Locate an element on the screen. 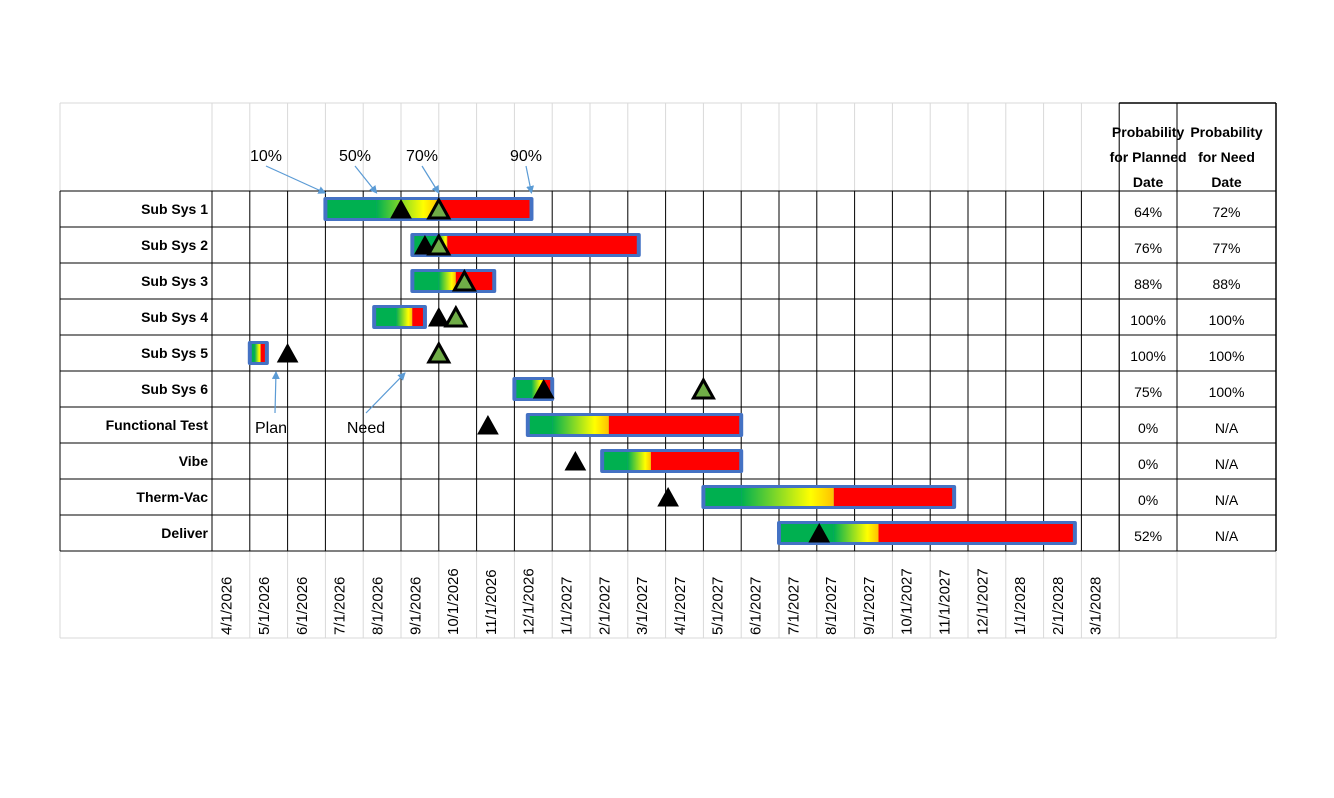  header-planned-line: Probability is located at coordinates (1148, 132).